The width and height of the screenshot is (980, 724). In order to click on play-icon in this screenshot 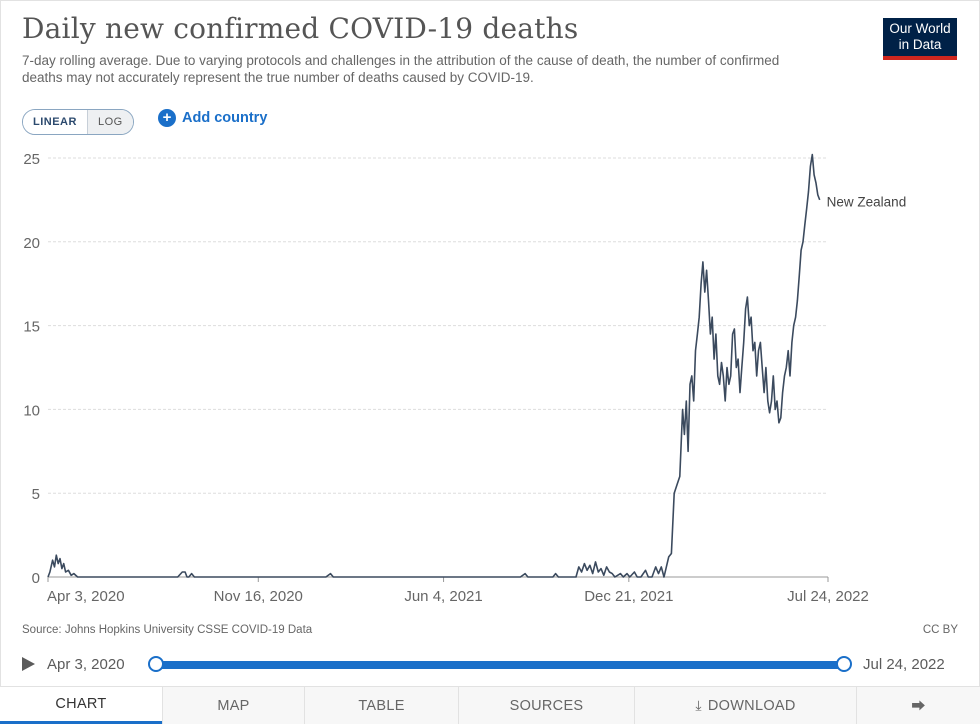, I will do `click(28, 664)`.